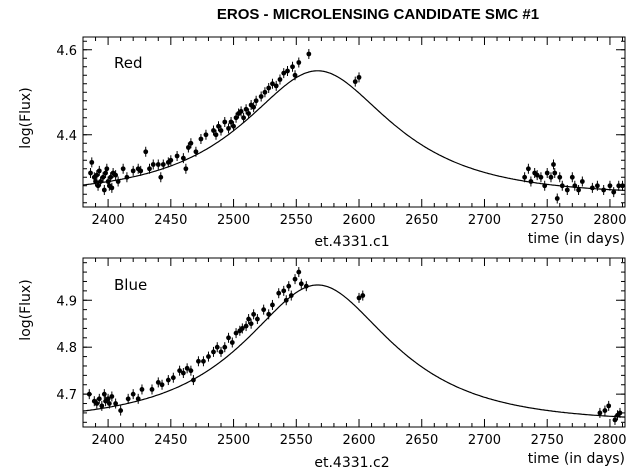  What do you see at coordinates (128, 63) in the screenshot?
I see `panel-label: Red` at bounding box center [128, 63].